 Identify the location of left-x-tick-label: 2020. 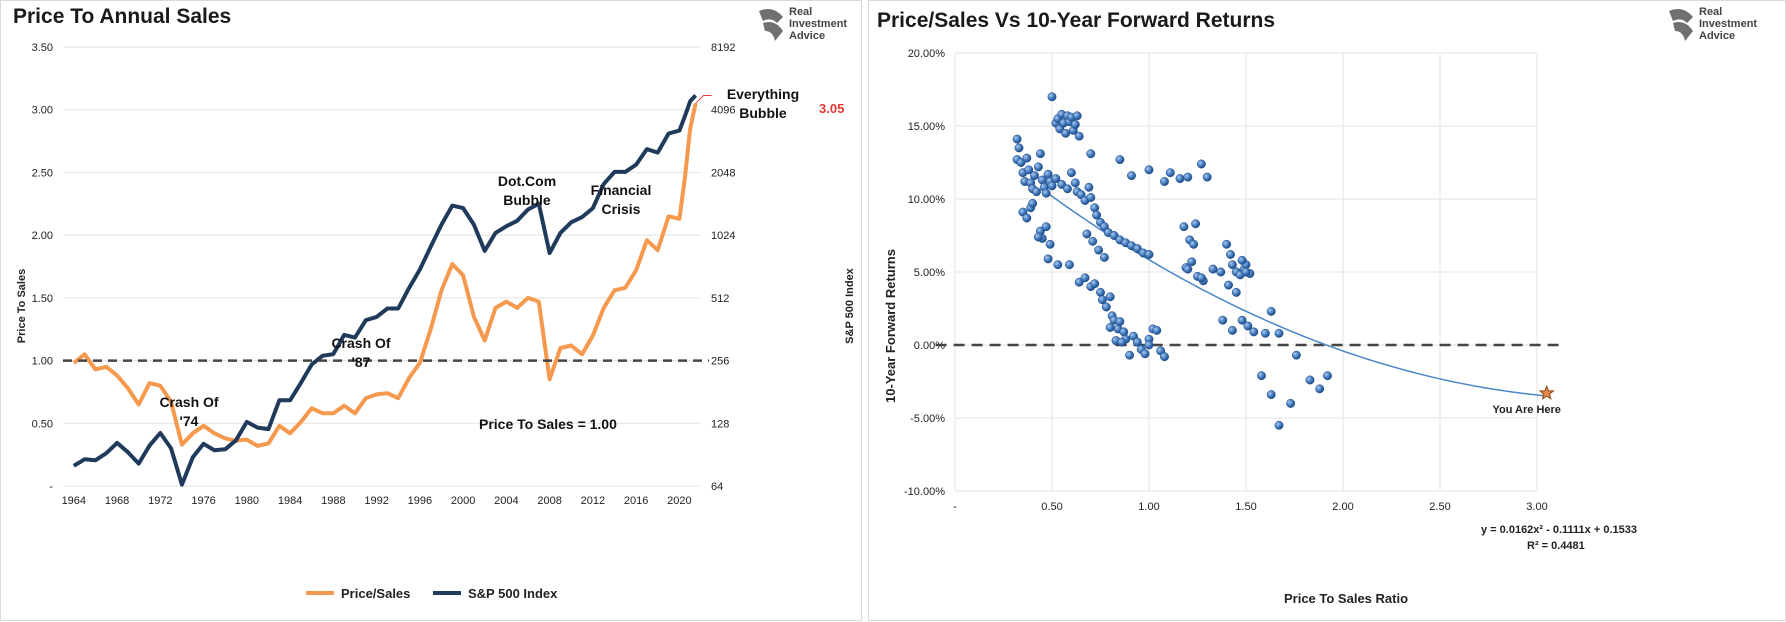
(679, 501).